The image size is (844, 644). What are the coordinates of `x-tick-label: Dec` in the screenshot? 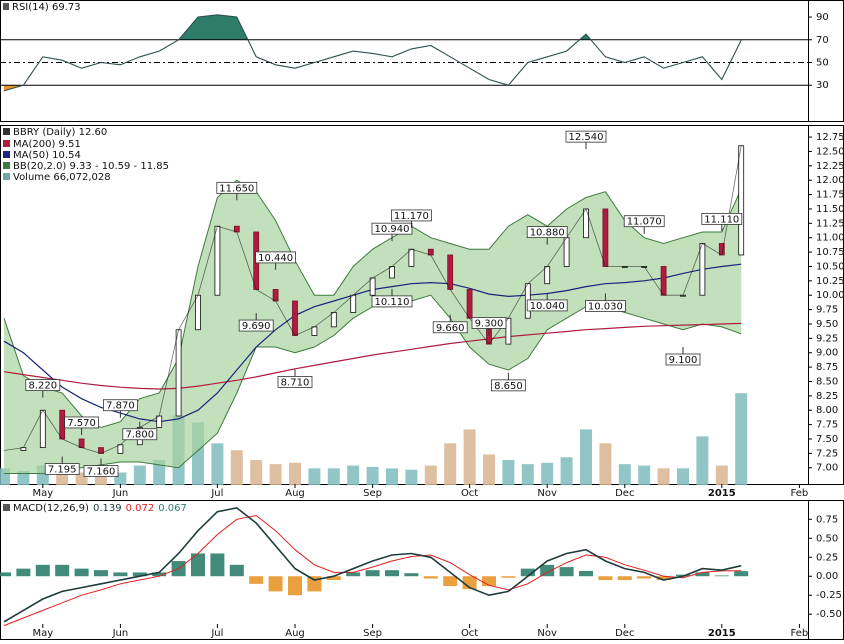 It's located at (624, 633).